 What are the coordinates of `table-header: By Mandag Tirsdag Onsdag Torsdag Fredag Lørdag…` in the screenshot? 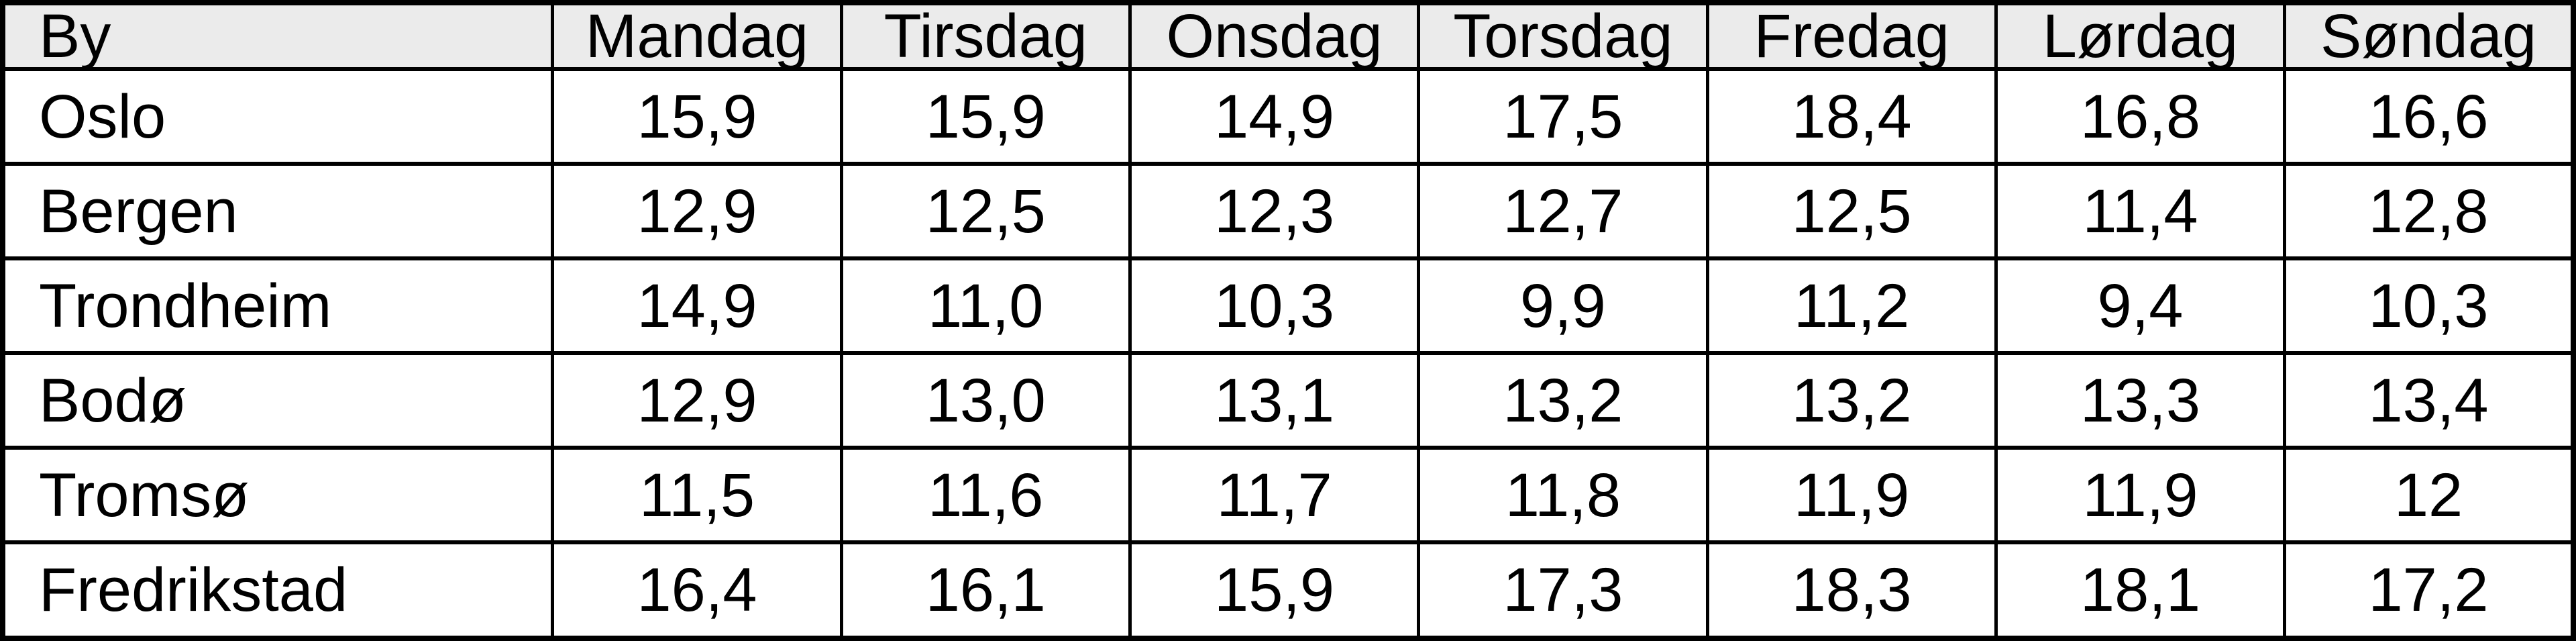 It's located at (1288, 36).